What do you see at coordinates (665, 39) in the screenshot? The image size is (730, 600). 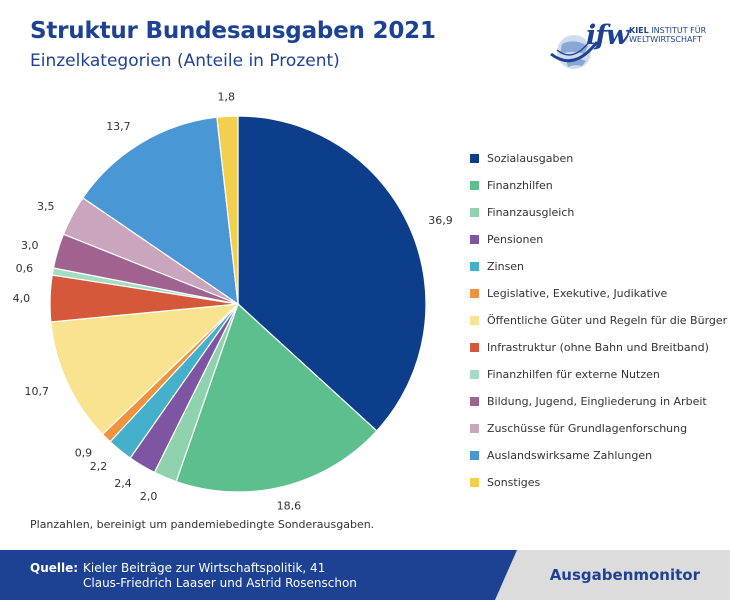 I see `logo-line2: WELTWIRTSCHAFT` at bounding box center [665, 39].